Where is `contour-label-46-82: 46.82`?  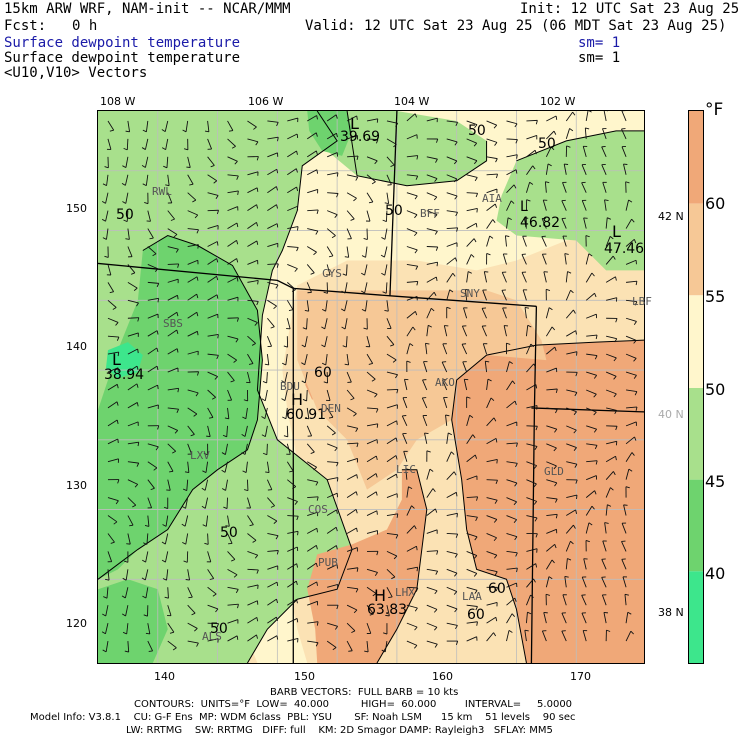
contour-label-46-82: 46.82 is located at coordinates (540, 223).